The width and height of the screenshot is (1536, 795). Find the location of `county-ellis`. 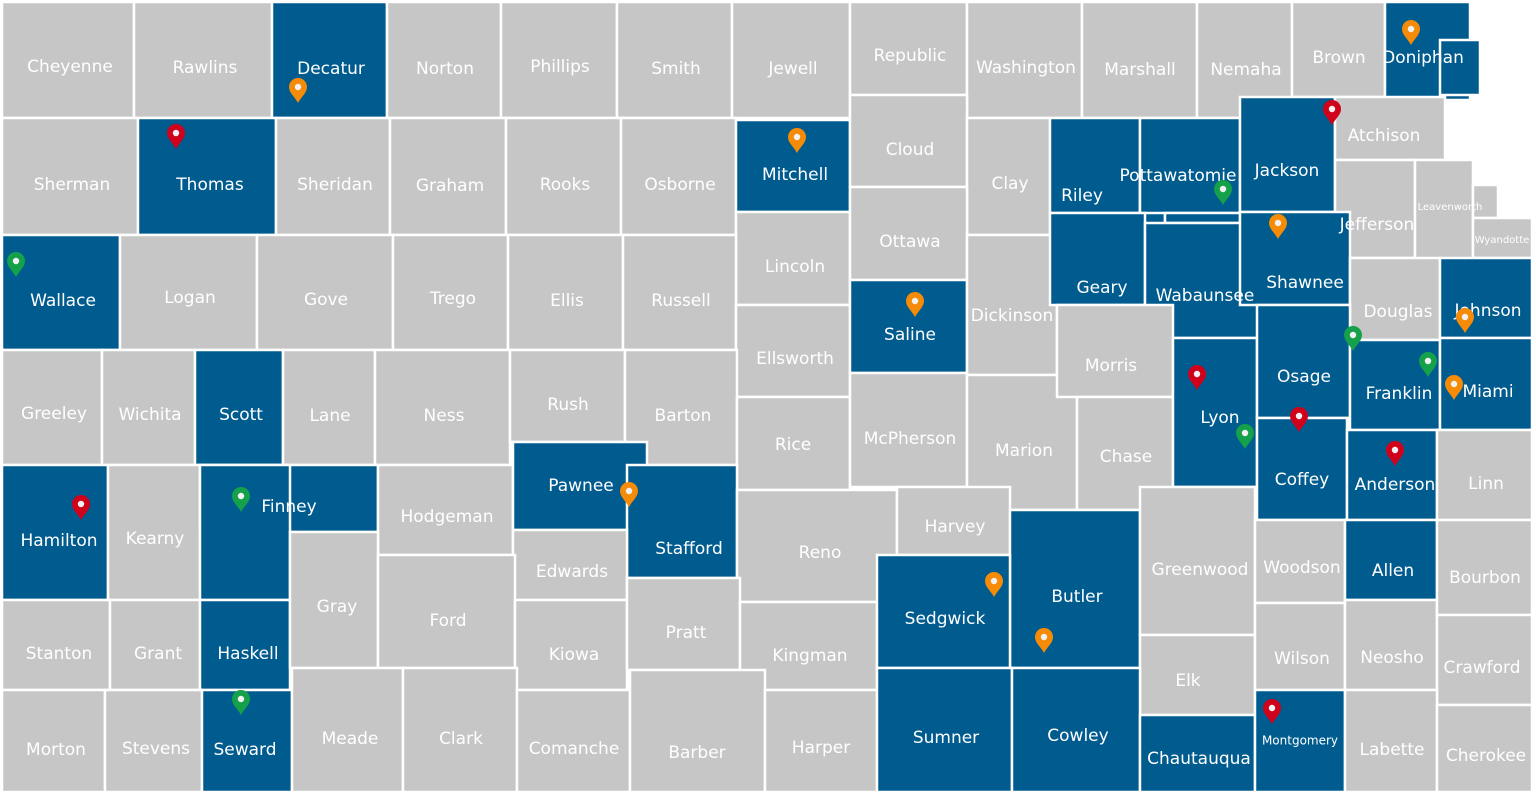

county-ellis is located at coordinates (565, 292).